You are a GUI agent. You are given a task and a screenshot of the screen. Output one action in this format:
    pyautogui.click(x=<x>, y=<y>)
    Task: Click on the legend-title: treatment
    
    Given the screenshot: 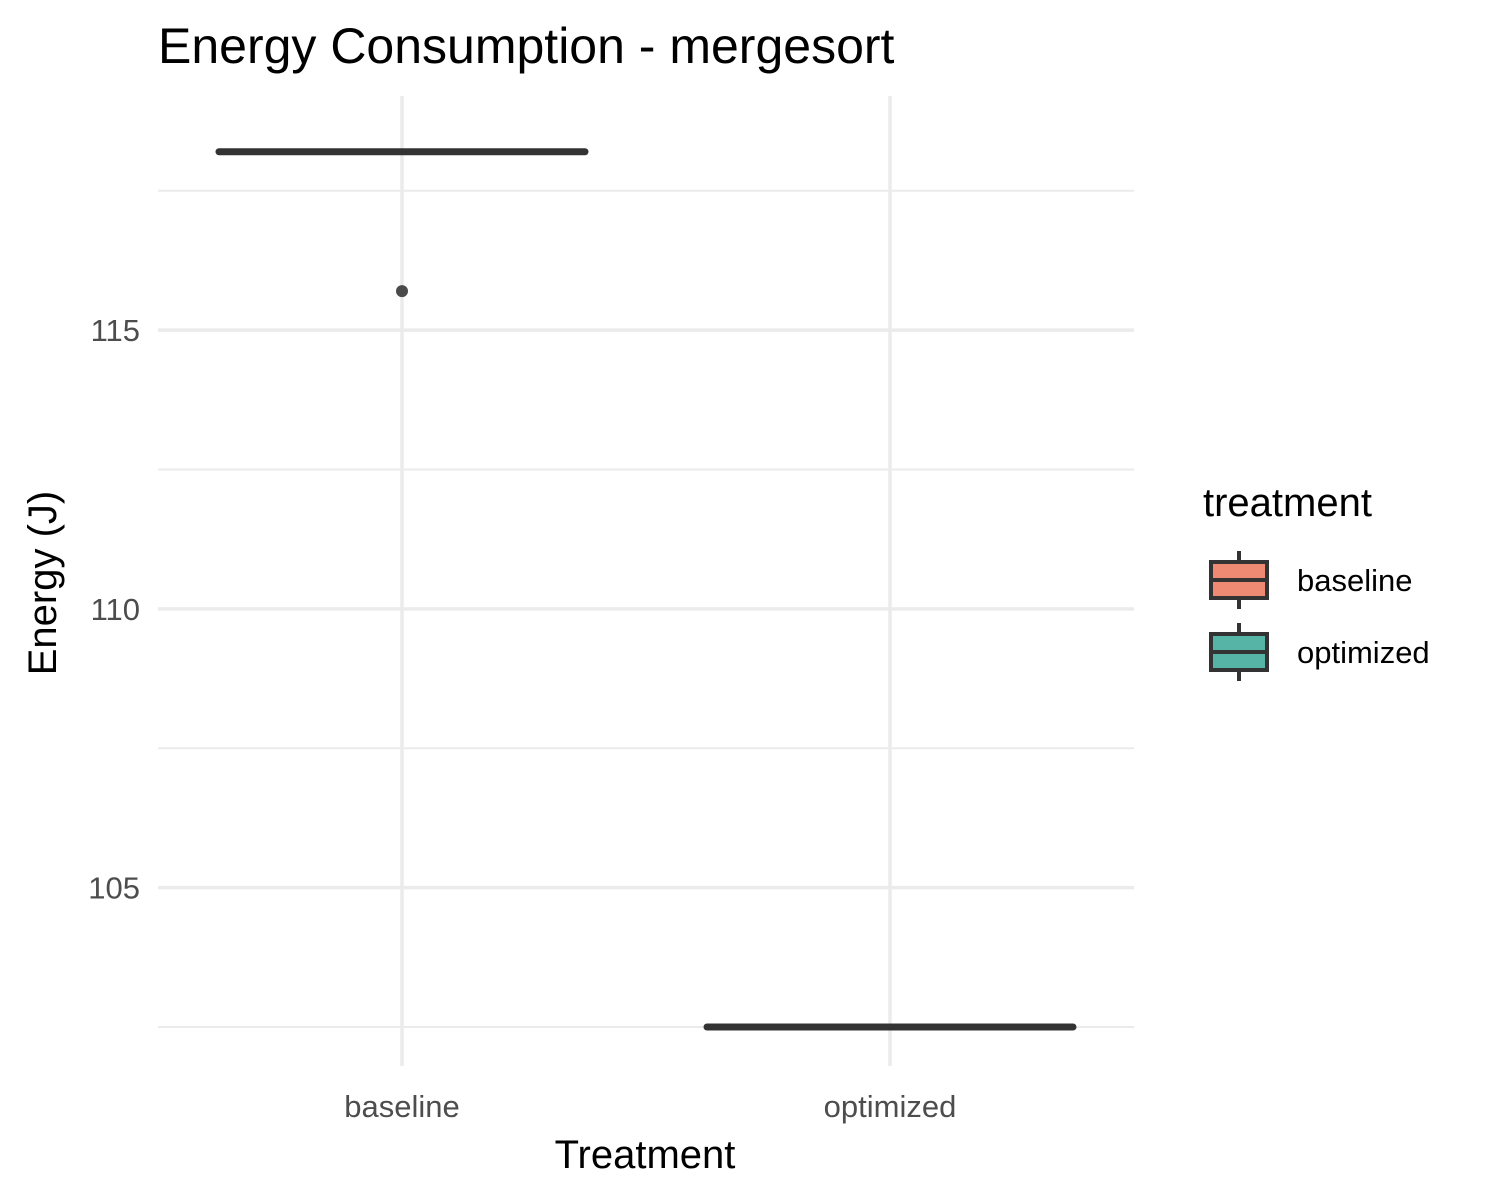 What is the action you would take?
    pyautogui.click(x=1287, y=503)
    